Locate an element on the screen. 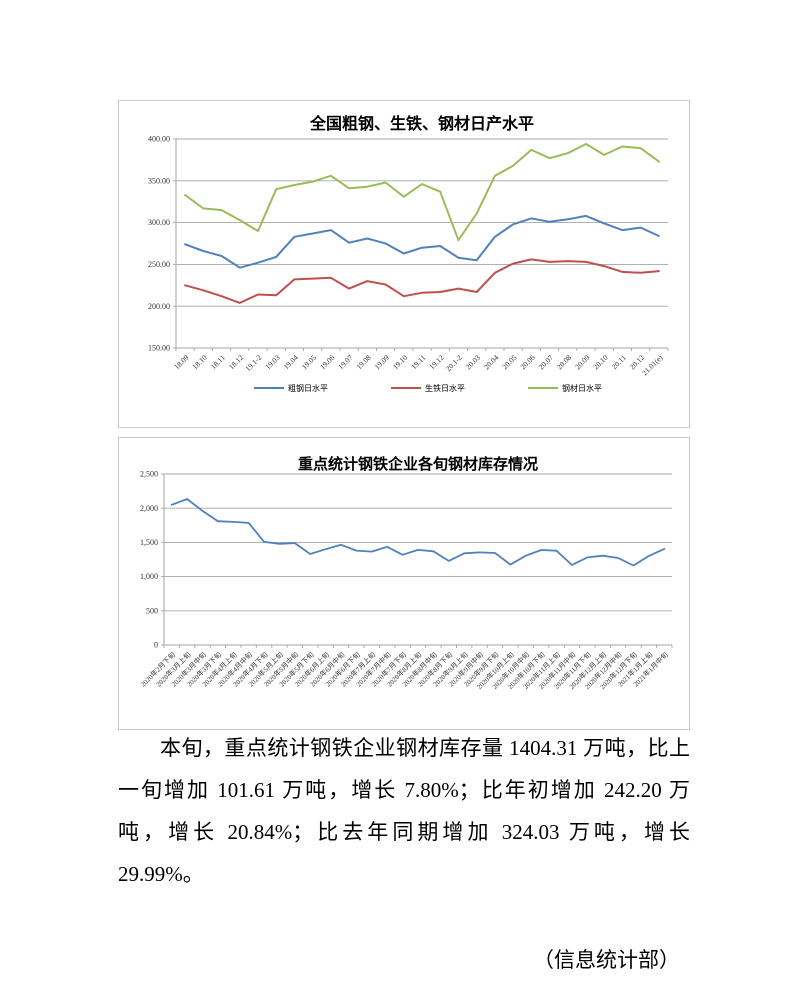 Image resolution: width=800 pixels, height=1002 pixels. x-tick-label: 20.08 is located at coordinates (564, 362).